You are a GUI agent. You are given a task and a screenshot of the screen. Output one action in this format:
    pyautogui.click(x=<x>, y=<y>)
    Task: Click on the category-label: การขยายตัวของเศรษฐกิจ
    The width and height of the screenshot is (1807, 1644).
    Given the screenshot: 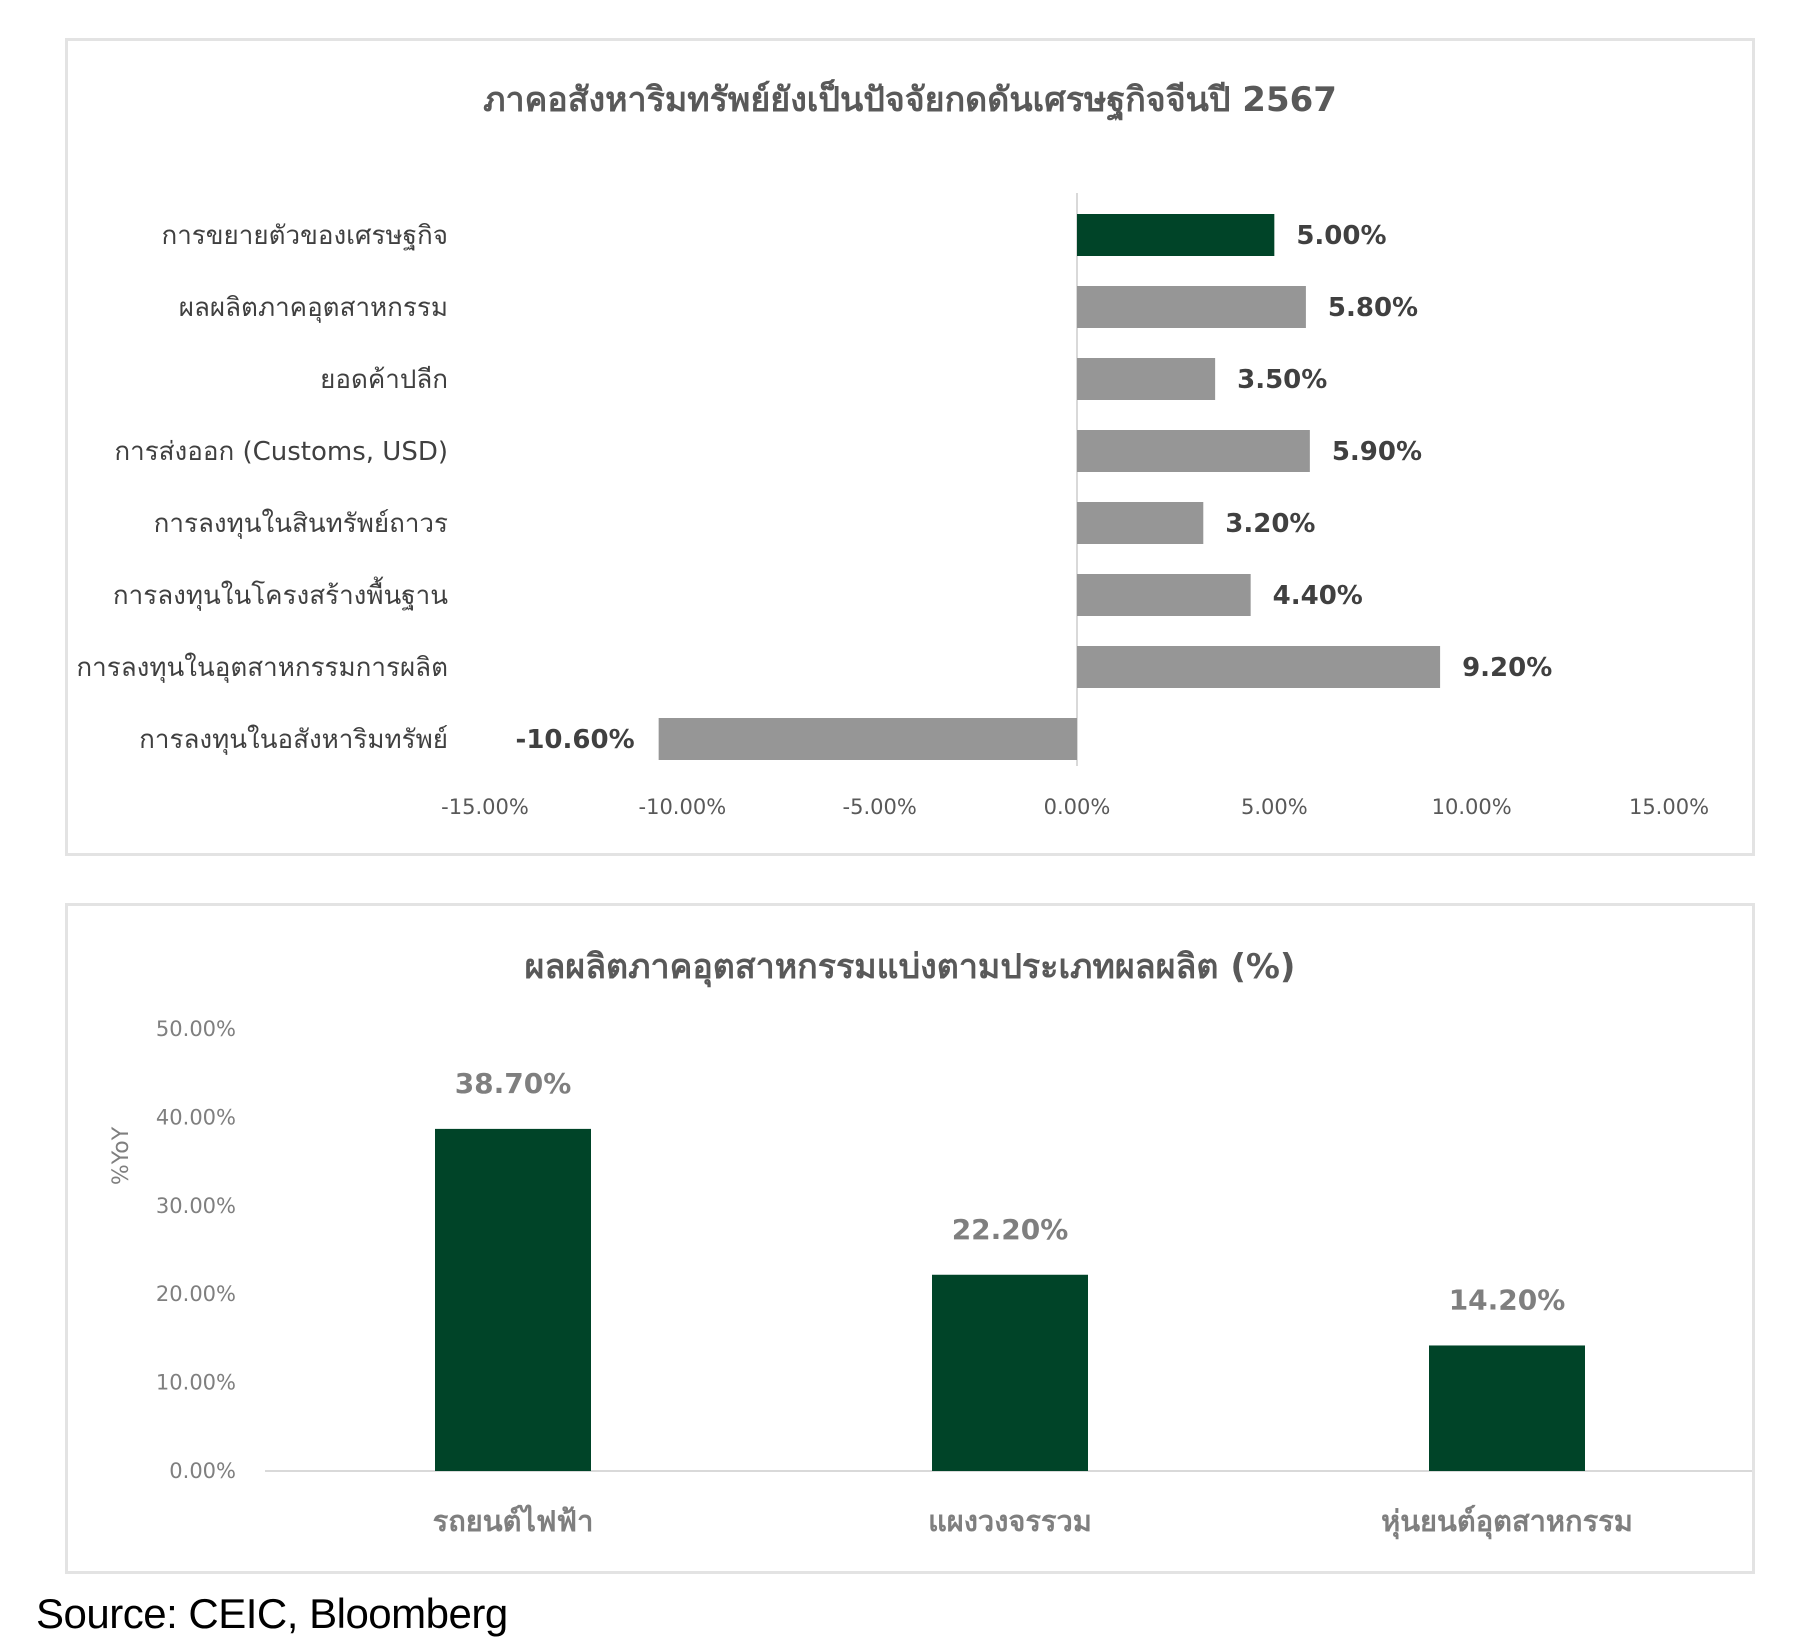 What is the action you would take?
    pyautogui.click(x=304, y=236)
    